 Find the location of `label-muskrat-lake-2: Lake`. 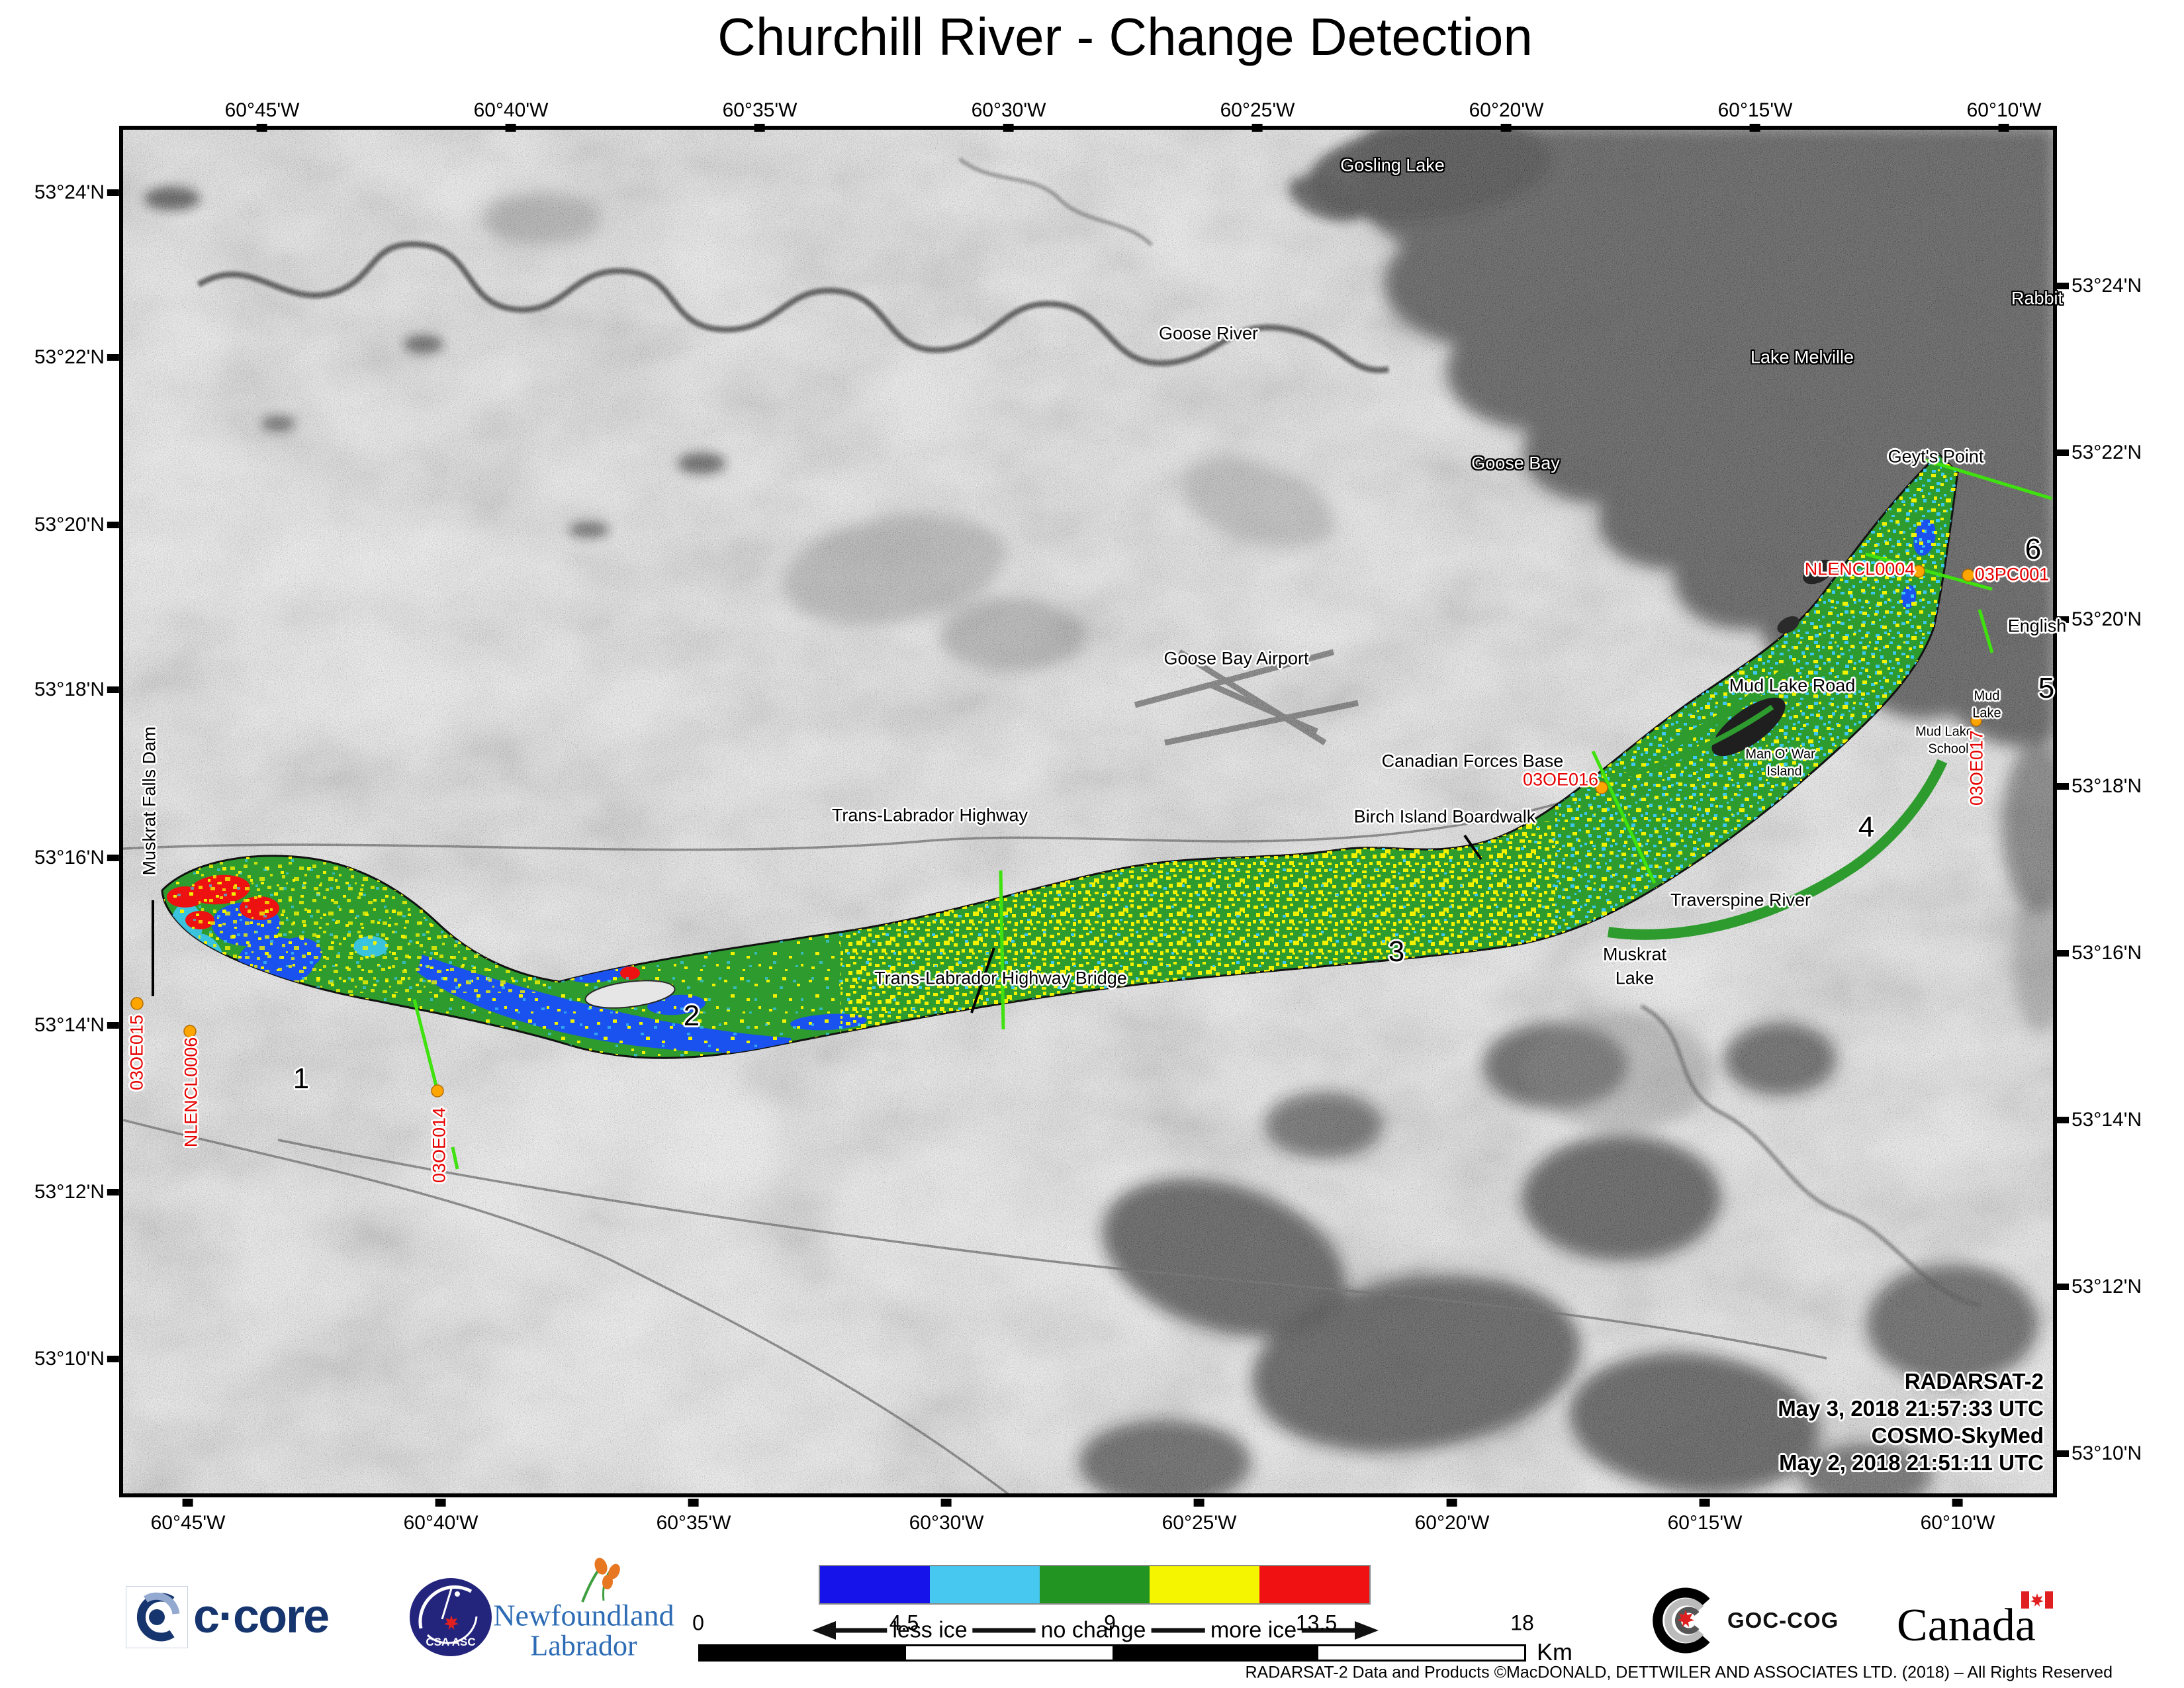

label-muskrat-lake-2: Lake is located at coordinates (1635, 978).